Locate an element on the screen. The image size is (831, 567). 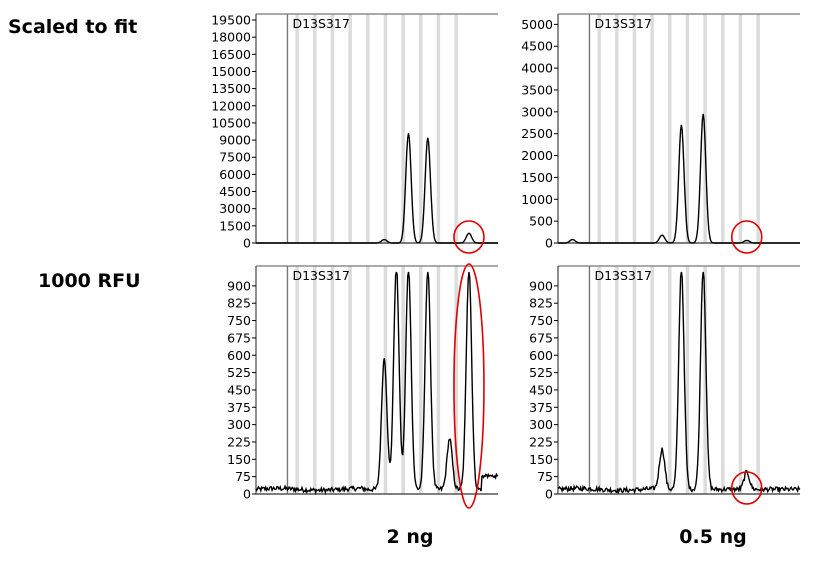
y-tick-label: 5000 is located at coordinates (537, 24).